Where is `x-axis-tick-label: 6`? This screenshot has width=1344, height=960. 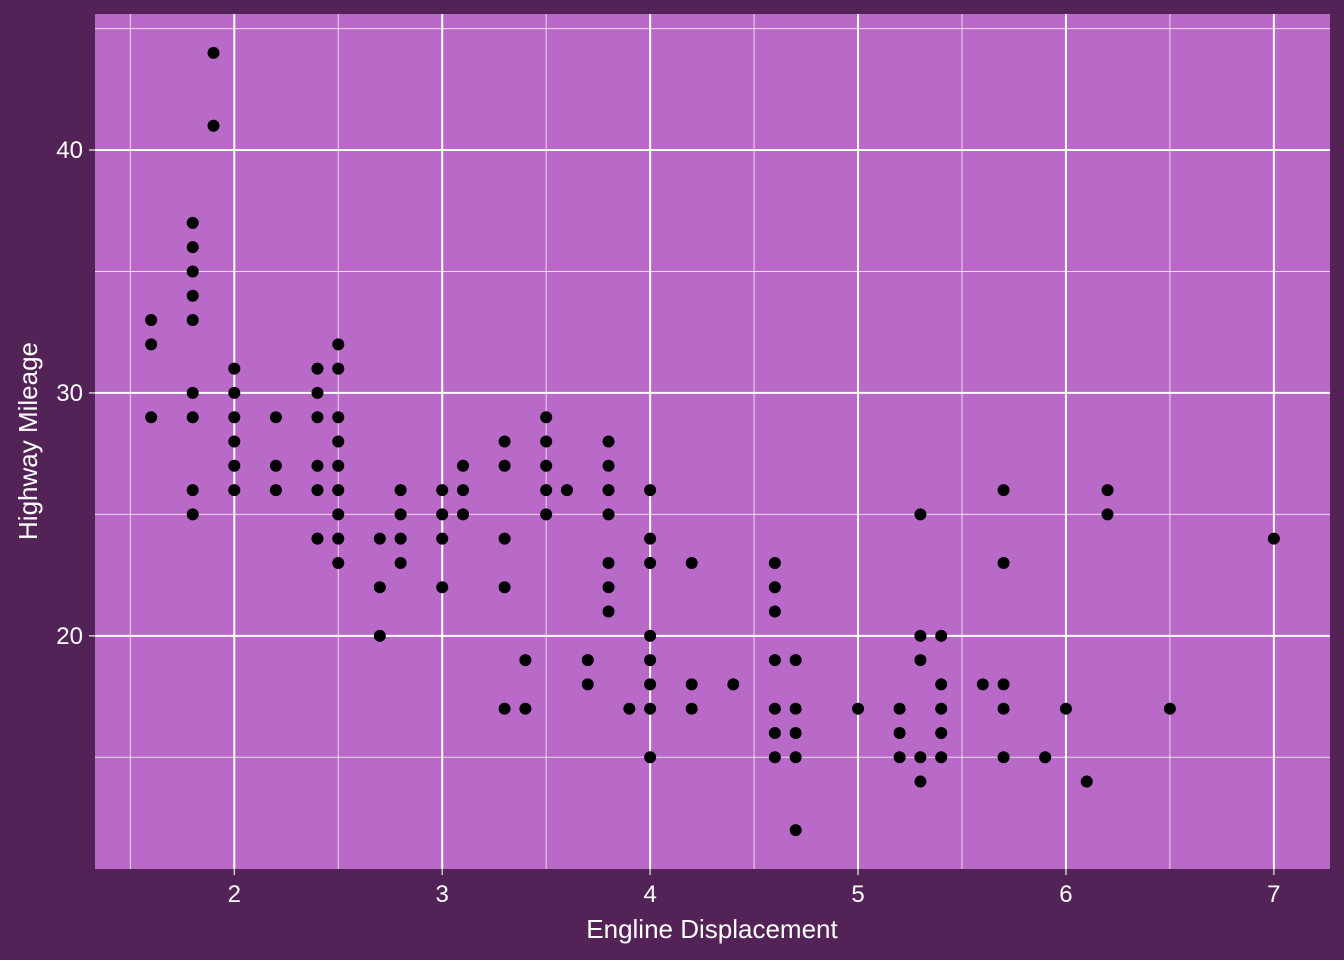 x-axis-tick-label: 6 is located at coordinates (1065, 894).